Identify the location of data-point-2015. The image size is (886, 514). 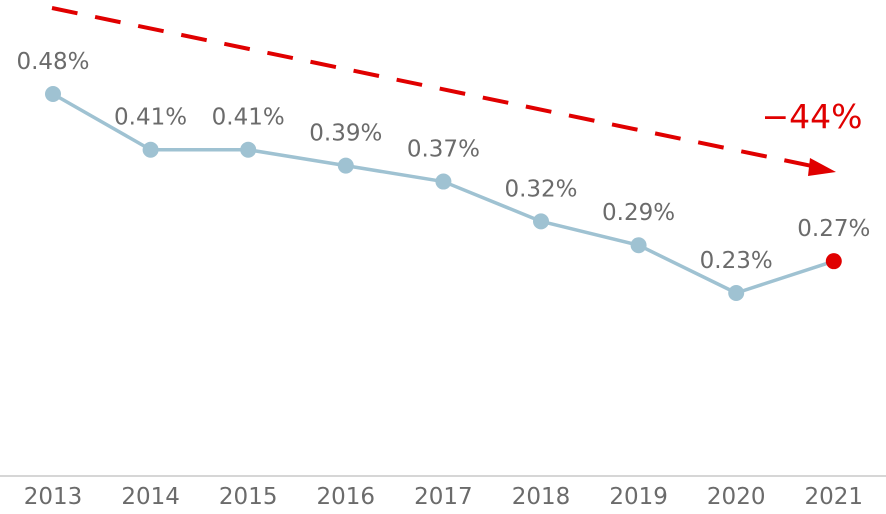
(248, 149).